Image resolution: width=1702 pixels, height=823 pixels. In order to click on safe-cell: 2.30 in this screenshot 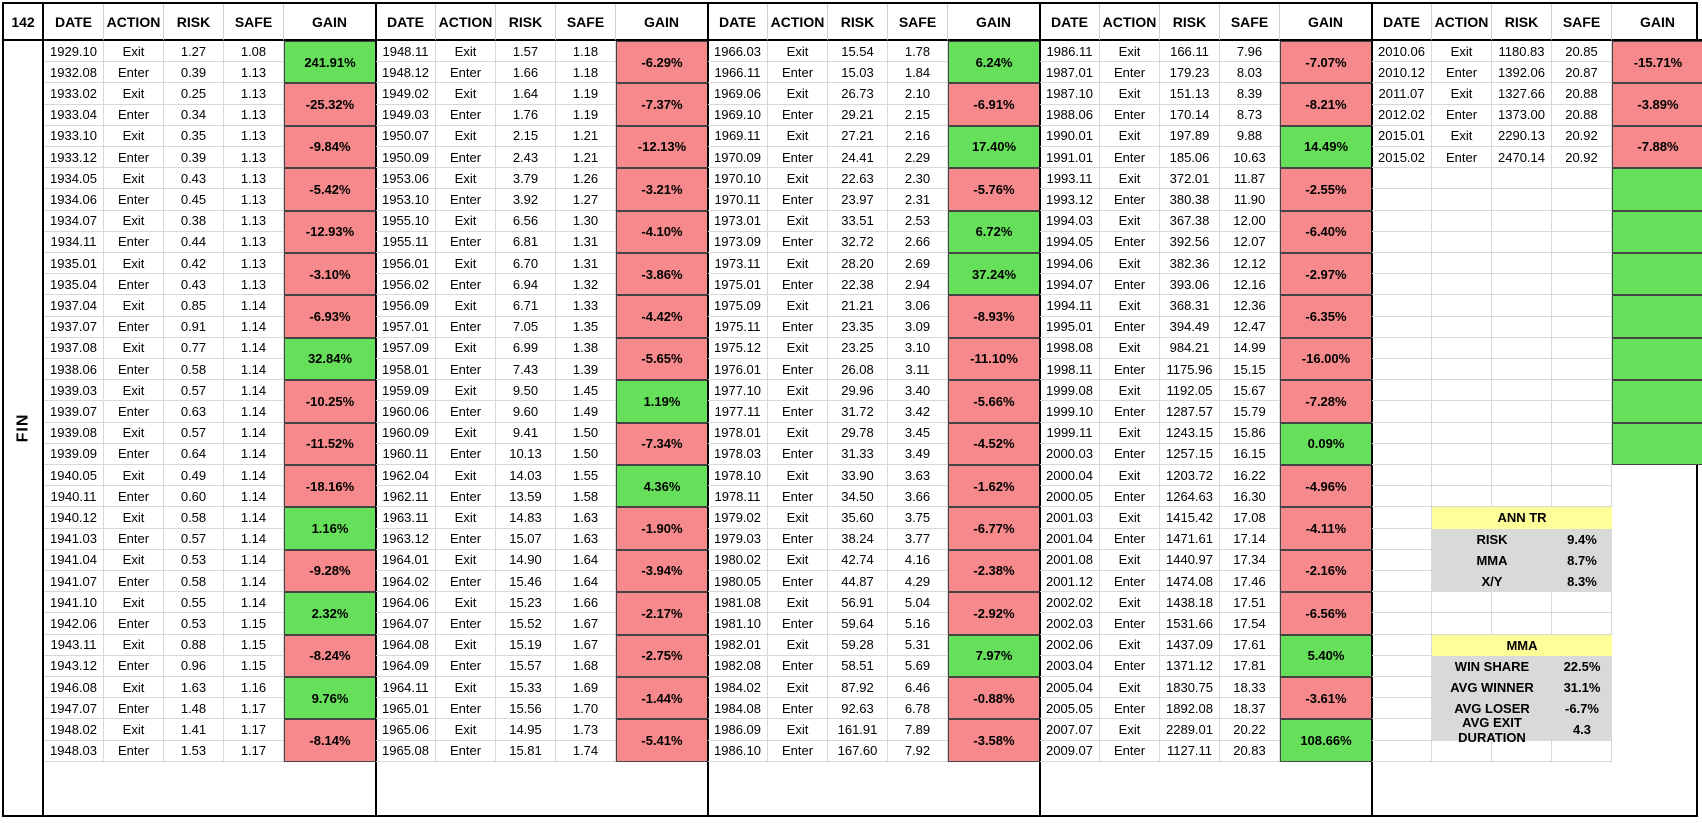, I will do `click(918, 179)`.